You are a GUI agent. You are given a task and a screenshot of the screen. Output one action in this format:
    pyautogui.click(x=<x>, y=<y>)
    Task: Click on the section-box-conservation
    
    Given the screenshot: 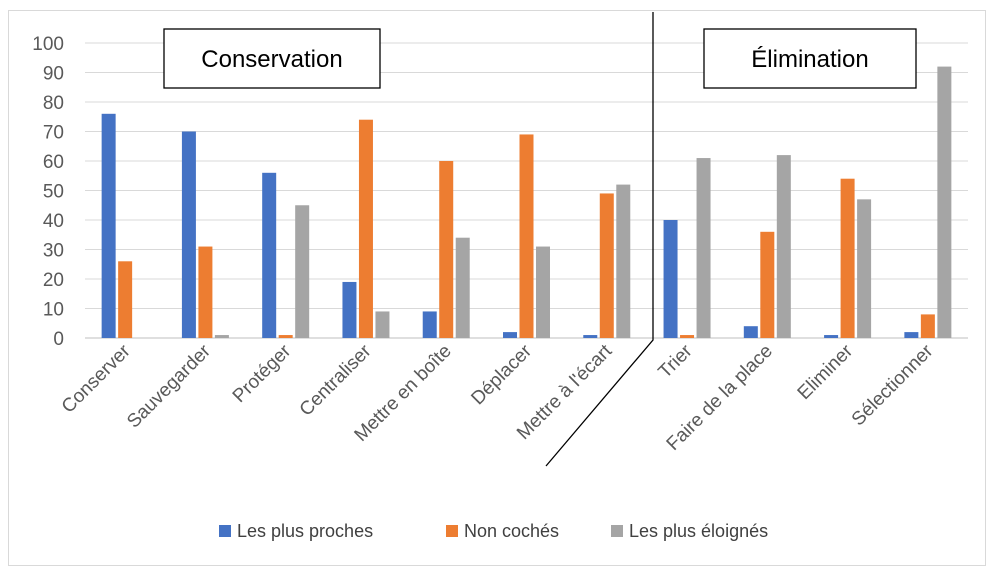 What is the action you would take?
    pyautogui.click(x=272, y=58)
    